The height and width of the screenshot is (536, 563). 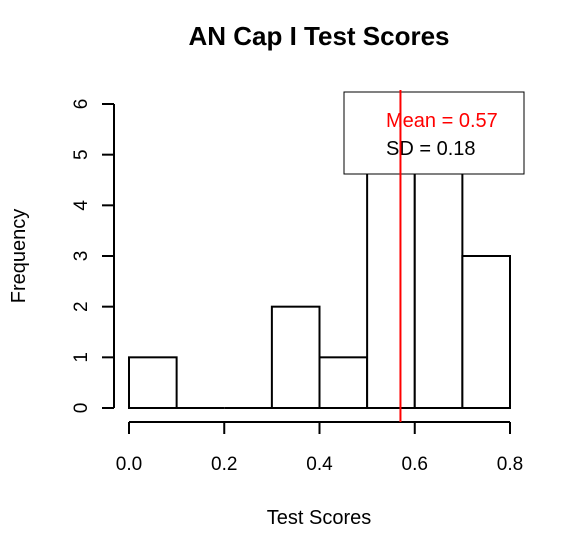 I want to click on y-tick-label: 1, so click(x=81, y=357).